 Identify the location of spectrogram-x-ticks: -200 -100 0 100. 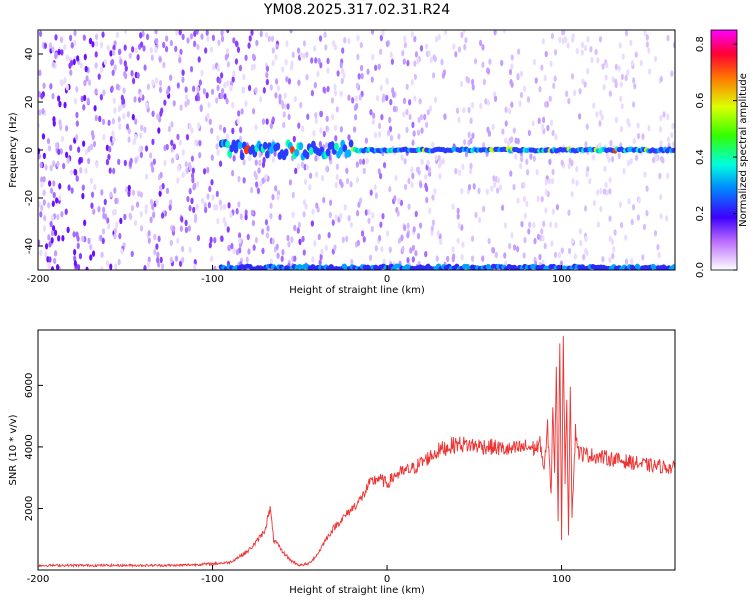
(299, 275).